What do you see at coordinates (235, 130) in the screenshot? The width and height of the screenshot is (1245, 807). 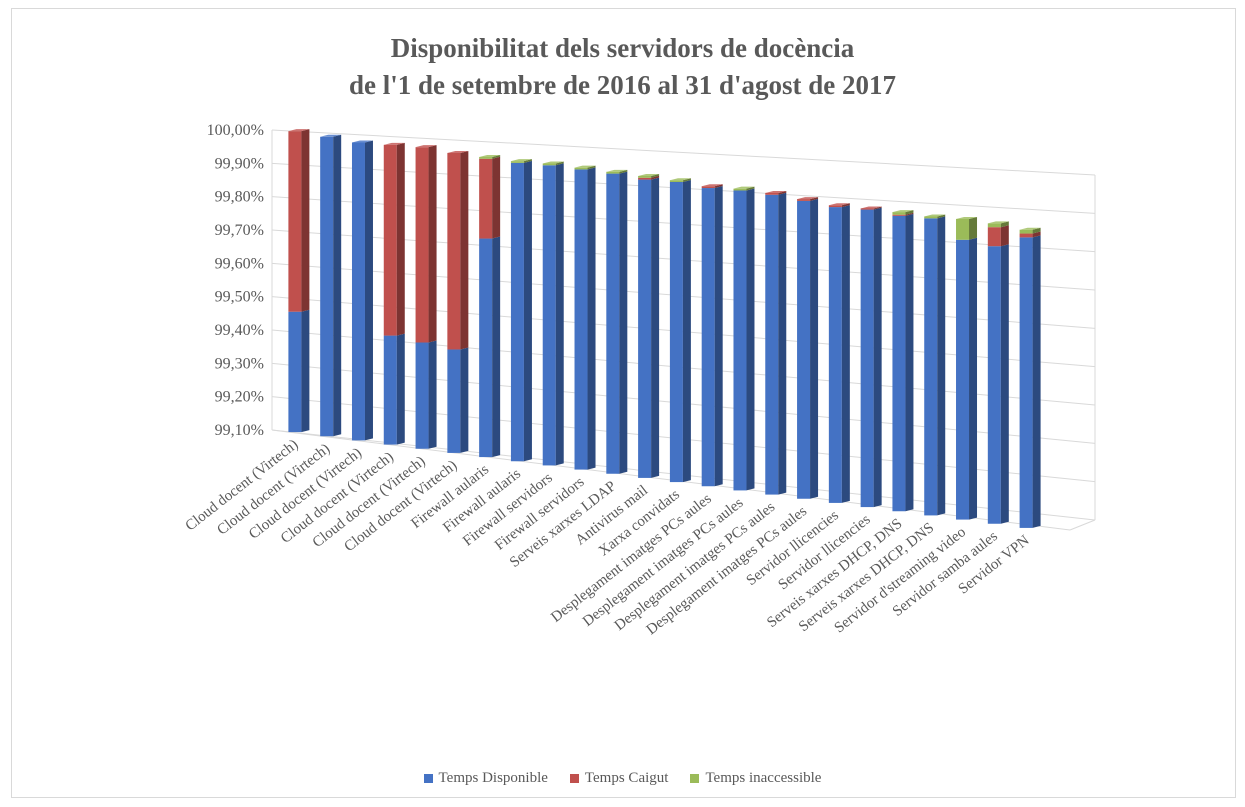 I see `y-tick-label: 100,00%` at bounding box center [235, 130].